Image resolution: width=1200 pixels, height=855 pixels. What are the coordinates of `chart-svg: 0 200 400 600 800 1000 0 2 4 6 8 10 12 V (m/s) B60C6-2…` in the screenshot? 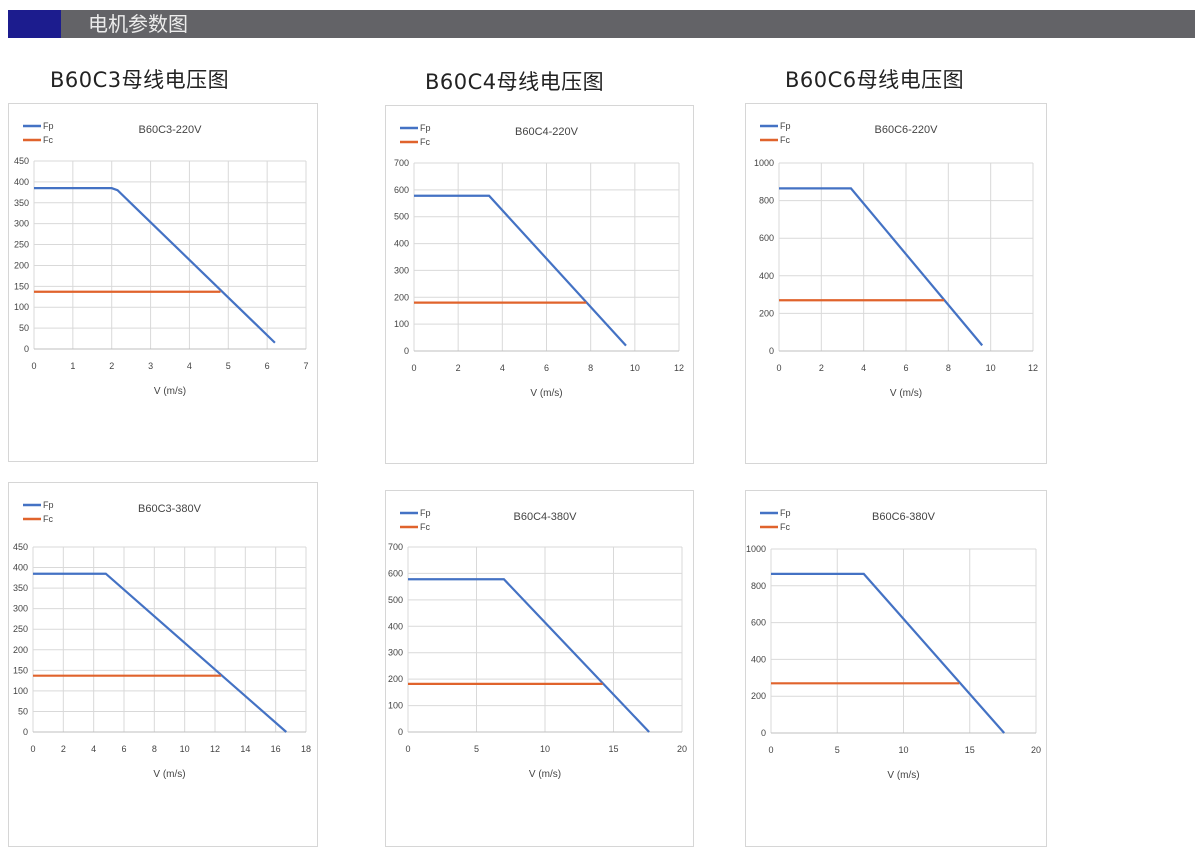 It's located at (896, 260).